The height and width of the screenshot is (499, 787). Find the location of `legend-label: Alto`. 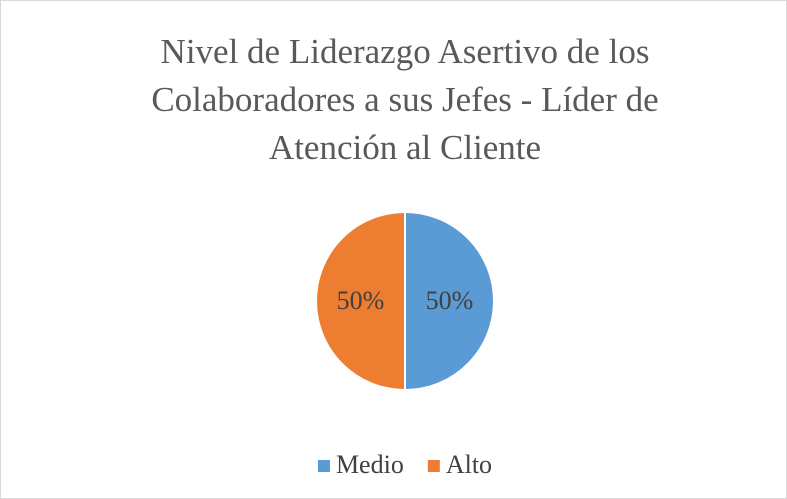

legend-label: Alto is located at coordinates (469, 464).